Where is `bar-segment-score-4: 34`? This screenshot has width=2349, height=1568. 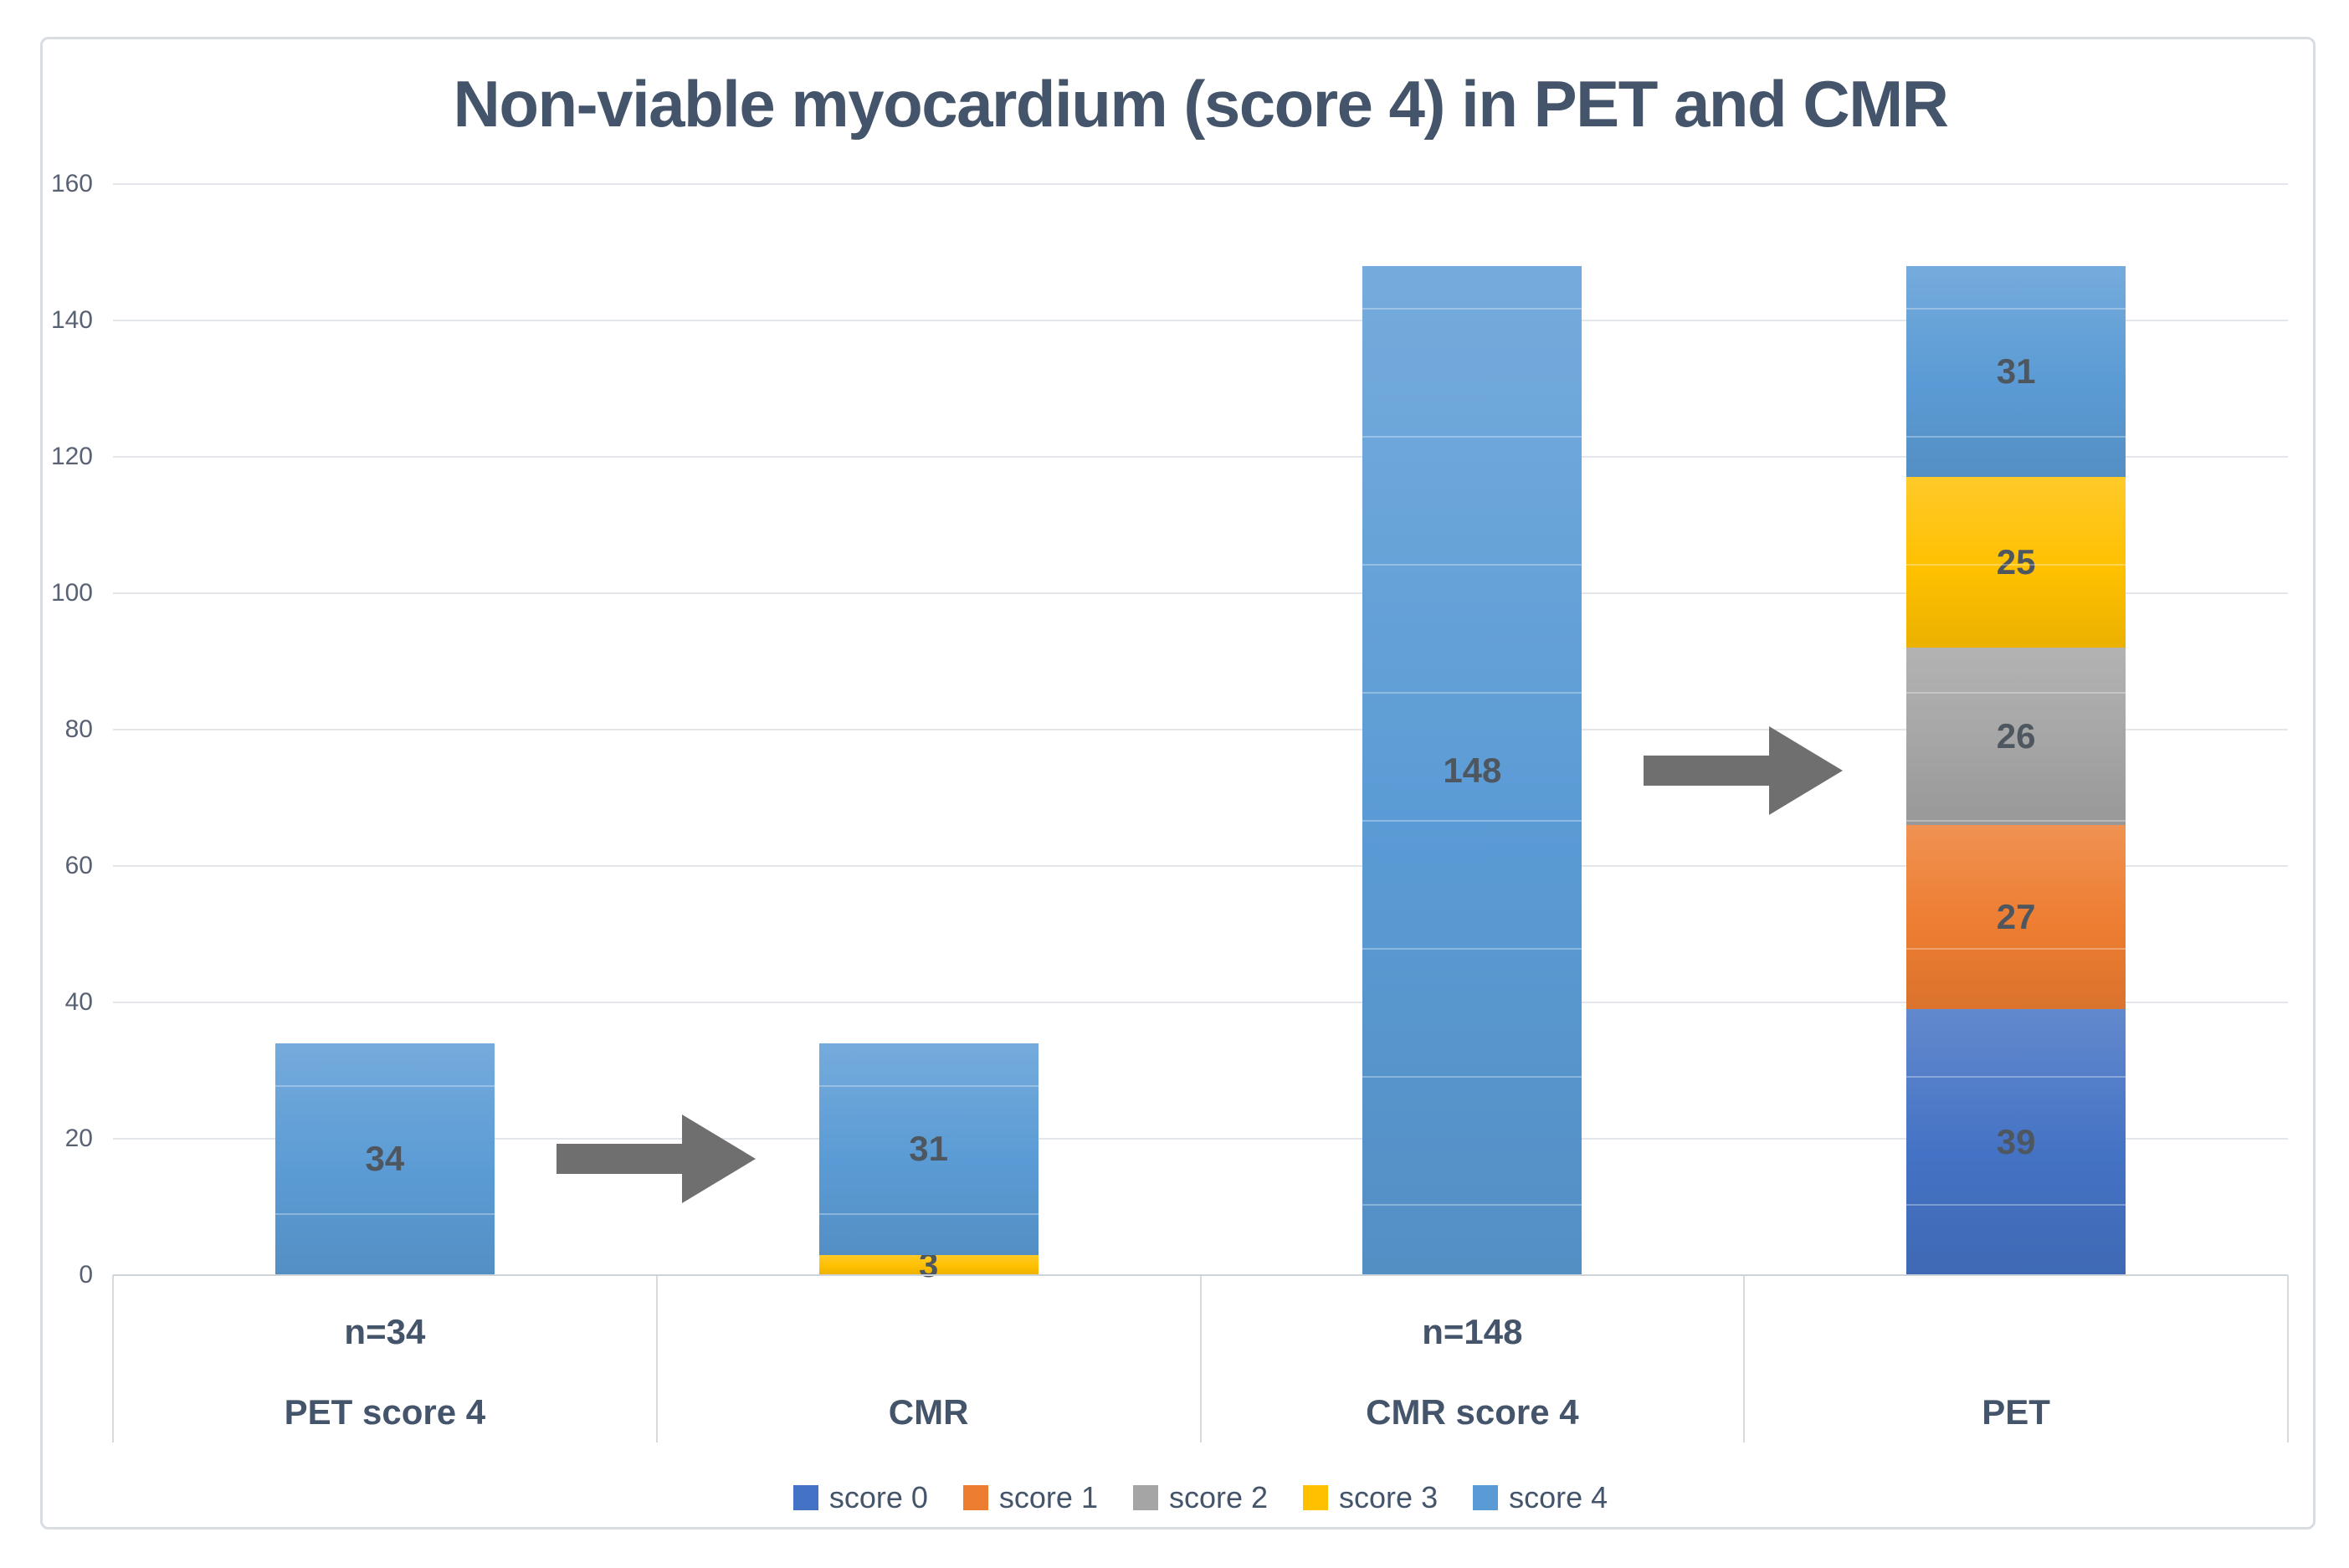 bar-segment-score-4: 34 is located at coordinates (384, 1159).